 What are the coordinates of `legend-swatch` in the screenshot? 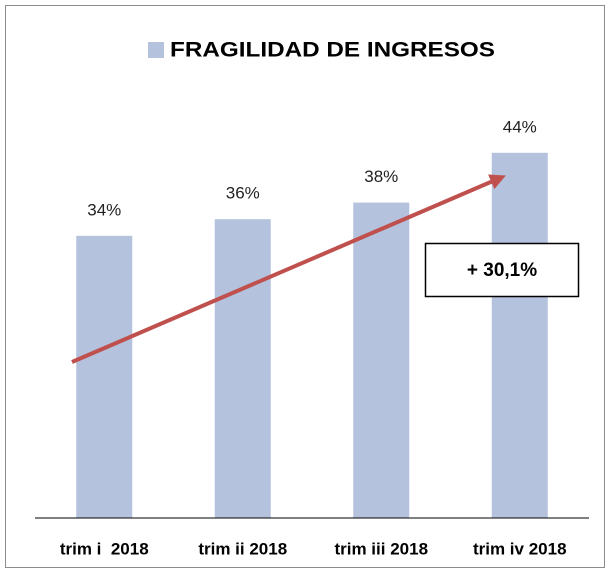 It's located at (156, 50).